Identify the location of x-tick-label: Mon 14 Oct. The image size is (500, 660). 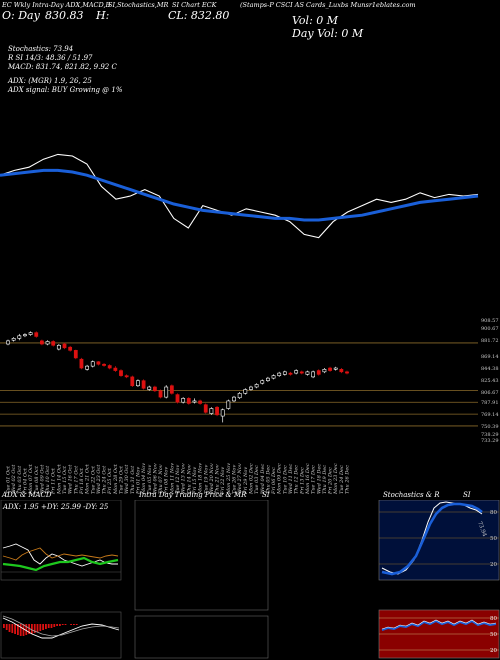
(59, 479).